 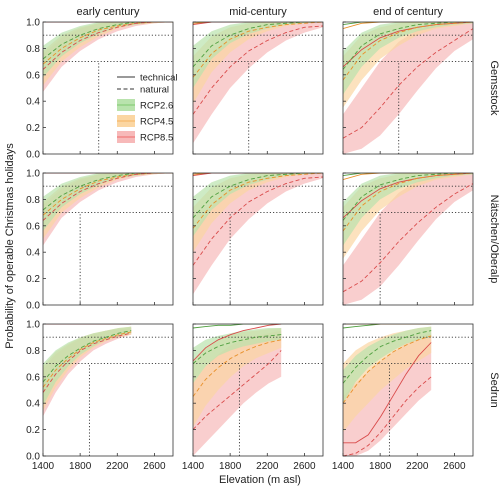 I want to click on panel-r0-c2, so click(x=408, y=88).